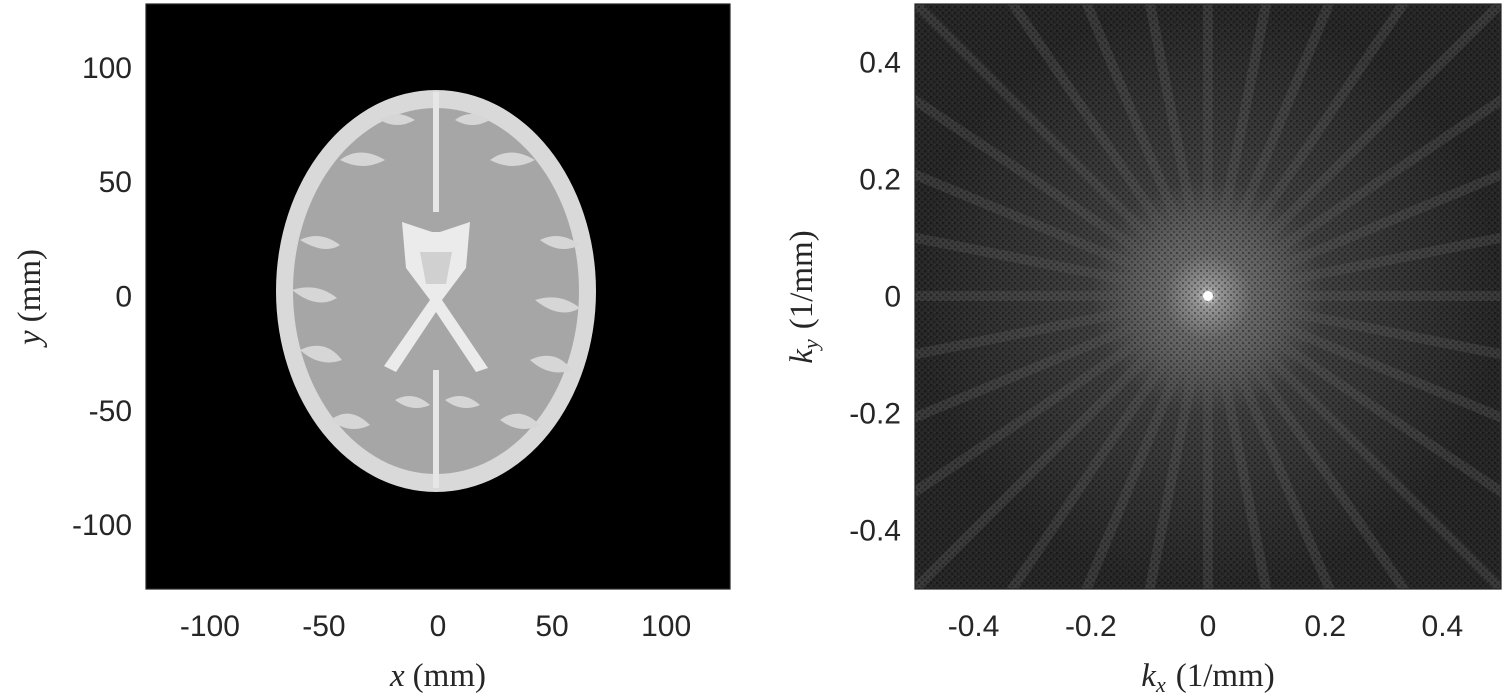  I want to click on brain-midline-front, so click(436, 152).